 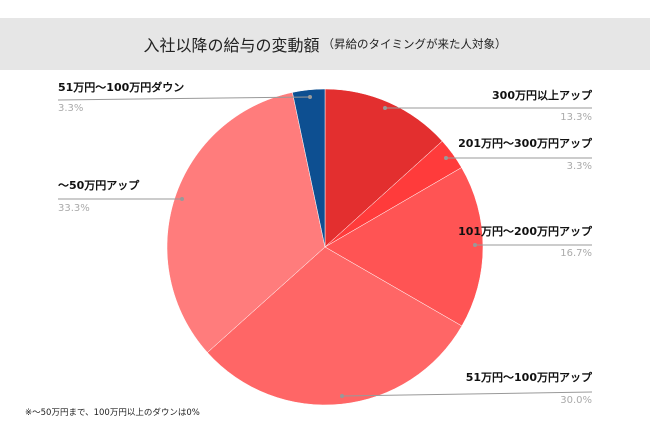 What do you see at coordinates (576, 400) in the screenshot?
I see `slice-percent-label: 30.0%` at bounding box center [576, 400].